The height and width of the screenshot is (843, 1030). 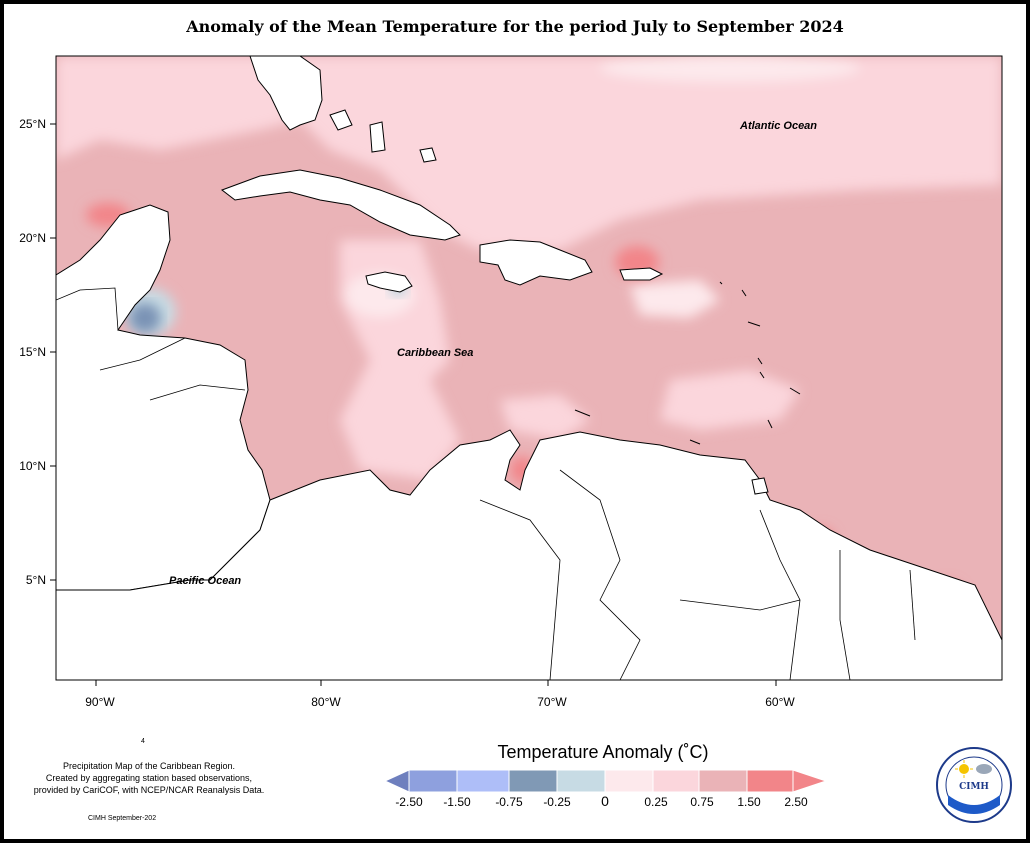 What do you see at coordinates (396, 781) in the screenshot?
I see `colorbar-extend-low` at bounding box center [396, 781].